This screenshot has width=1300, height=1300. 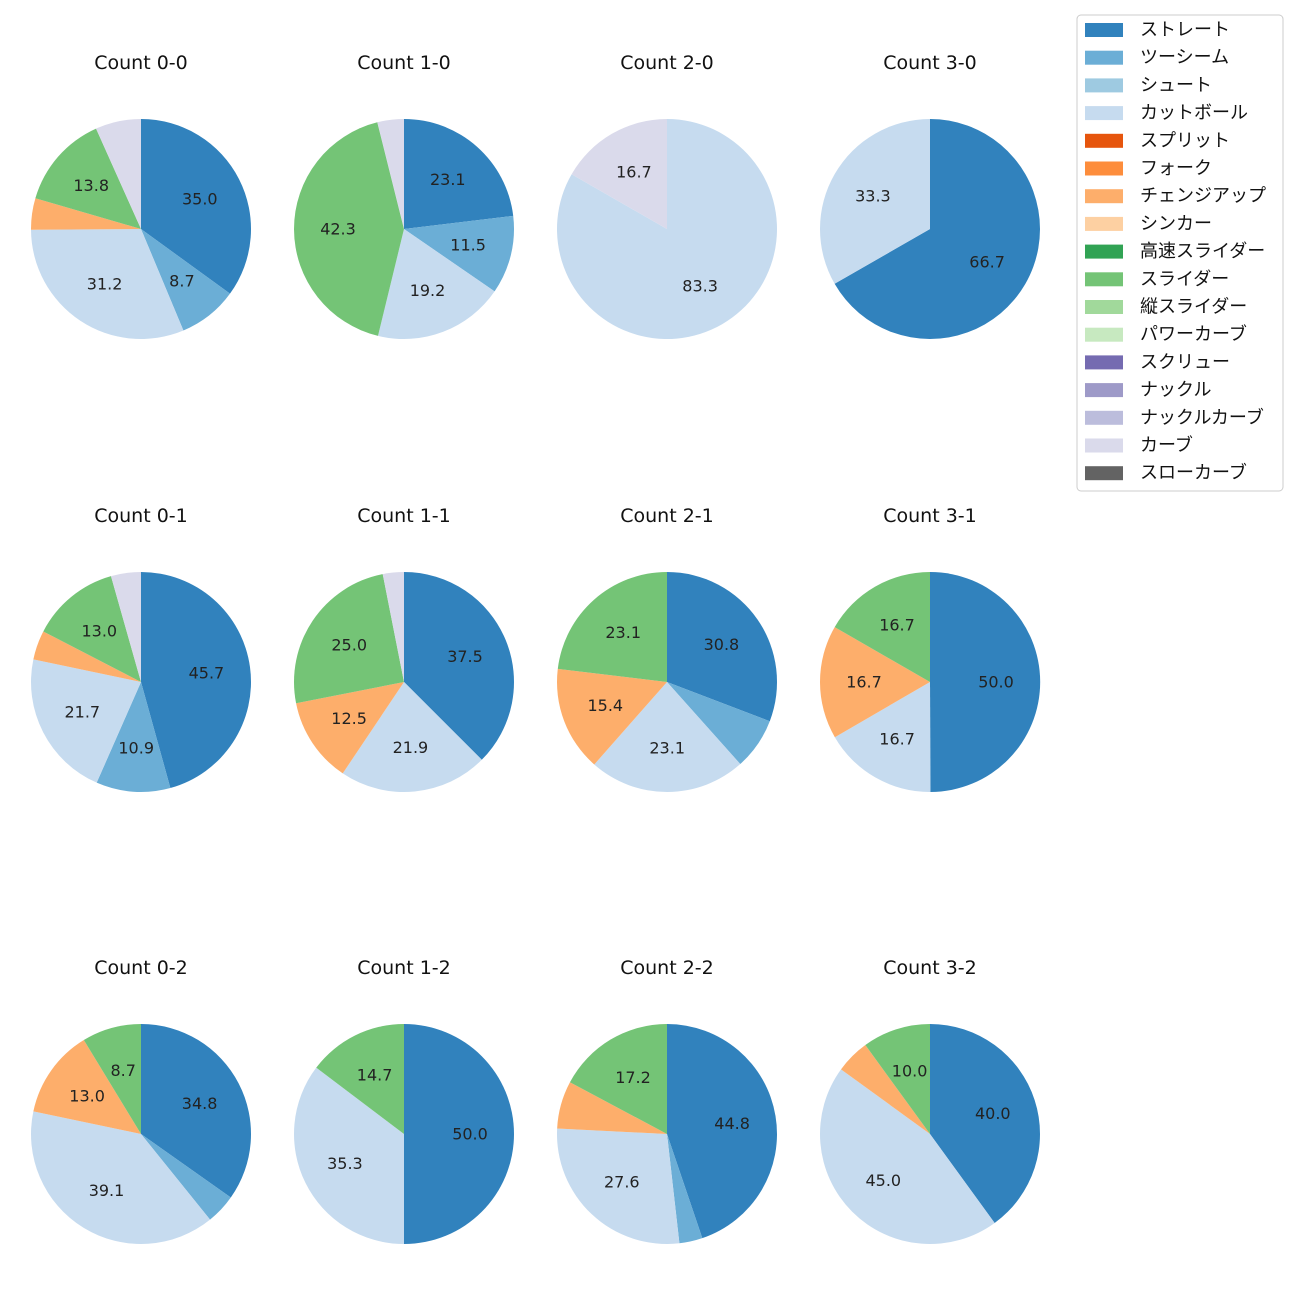 What do you see at coordinates (1184, 57) in the screenshot?
I see `legend-label: ツーシーム` at bounding box center [1184, 57].